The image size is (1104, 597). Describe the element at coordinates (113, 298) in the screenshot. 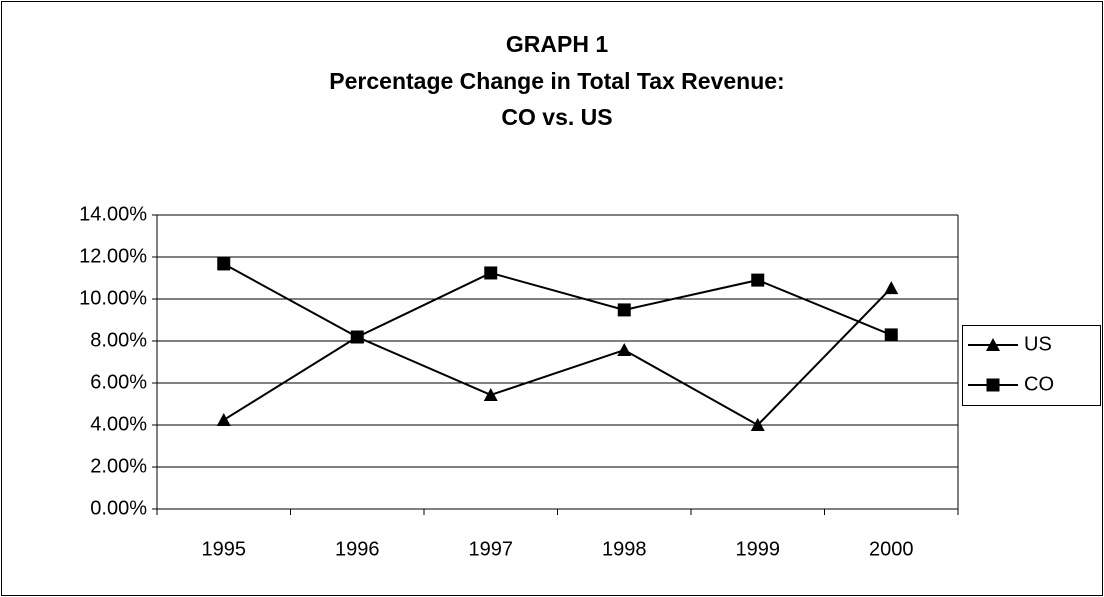

I see `y-tick-label: 10.00%` at that location.